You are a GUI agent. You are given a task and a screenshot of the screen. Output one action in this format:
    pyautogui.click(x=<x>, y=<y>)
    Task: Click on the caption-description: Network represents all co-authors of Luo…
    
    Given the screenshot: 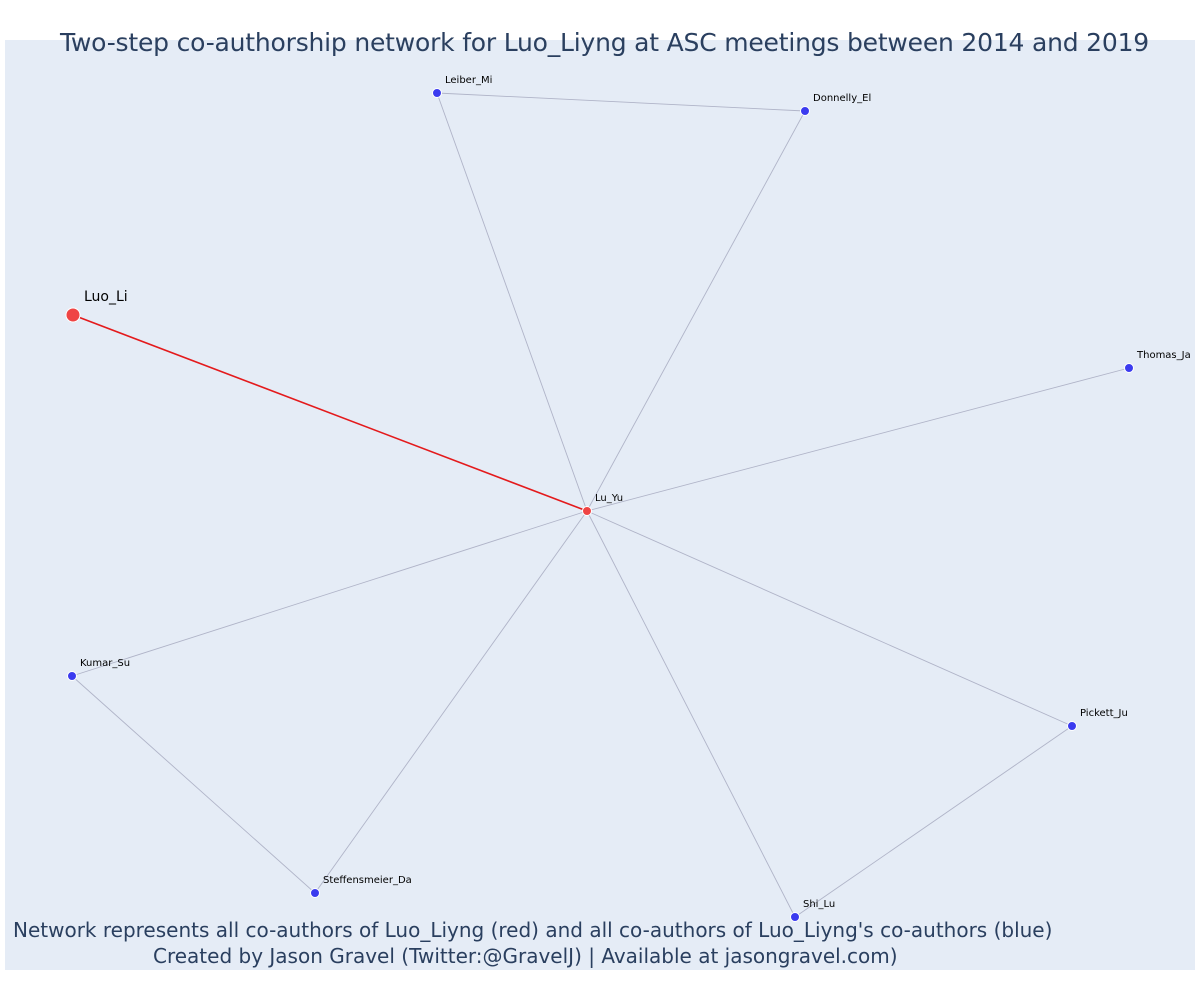 What is the action you would take?
    pyautogui.click(x=533, y=930)
    